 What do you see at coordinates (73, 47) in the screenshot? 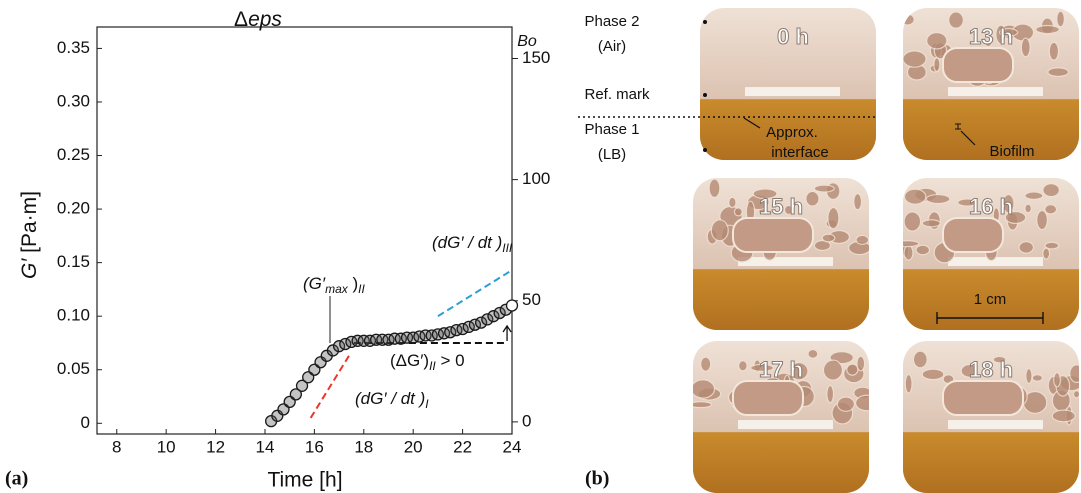
I see `y-tick-label: 0.35` at bounding box center [73, 47].